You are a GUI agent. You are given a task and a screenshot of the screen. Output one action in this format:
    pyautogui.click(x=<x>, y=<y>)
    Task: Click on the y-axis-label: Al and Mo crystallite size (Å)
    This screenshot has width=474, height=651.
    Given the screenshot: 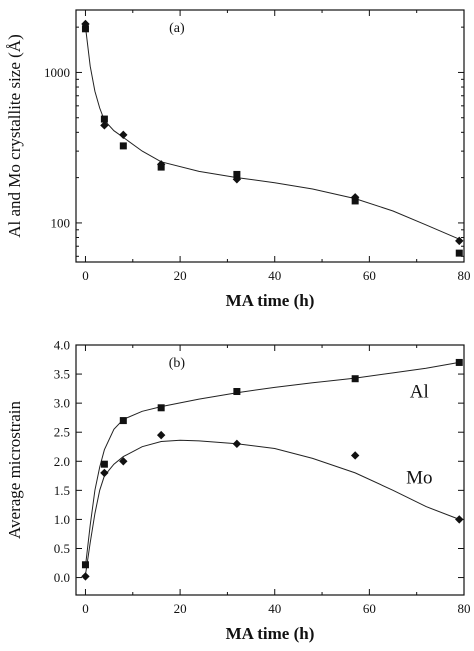 What is the action you would take?
    pyautogui.click(x=14, y=135)
    